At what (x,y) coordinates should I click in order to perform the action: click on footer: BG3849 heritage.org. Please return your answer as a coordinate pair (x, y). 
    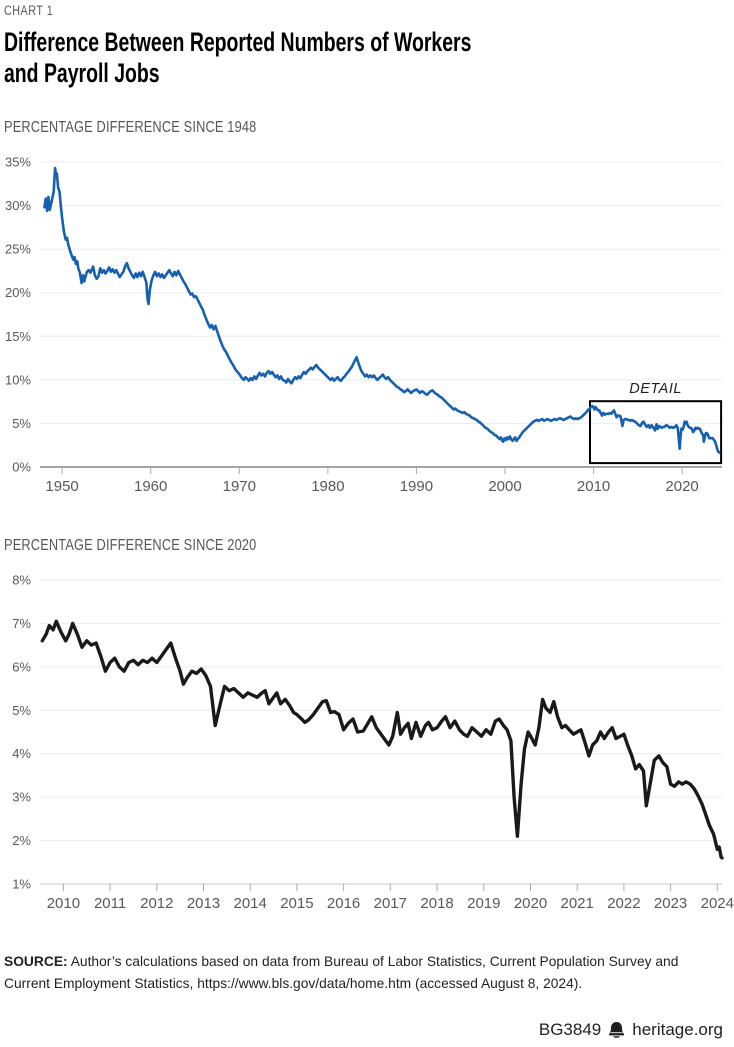
    Looking at the image, I should click on (631, 1030).